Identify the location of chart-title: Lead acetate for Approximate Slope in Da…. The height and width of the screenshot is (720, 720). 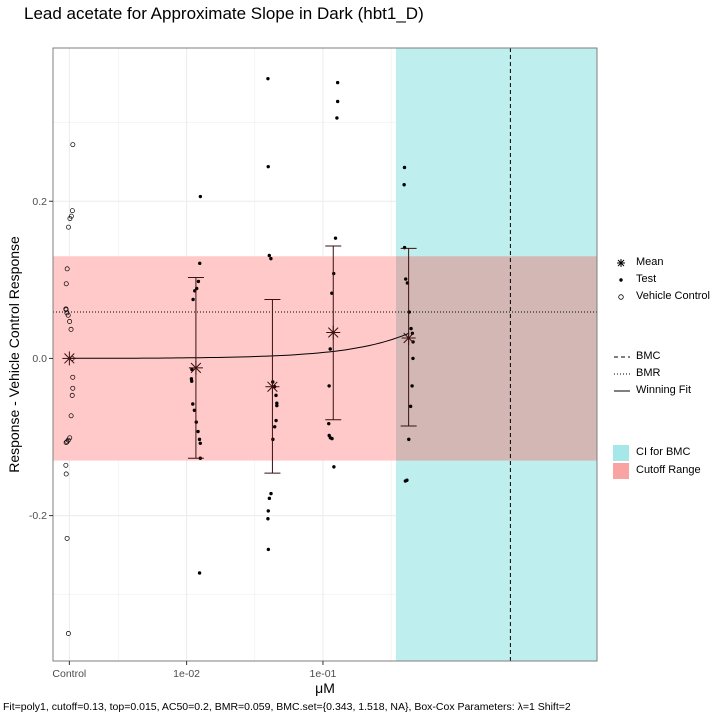
(224, 13).